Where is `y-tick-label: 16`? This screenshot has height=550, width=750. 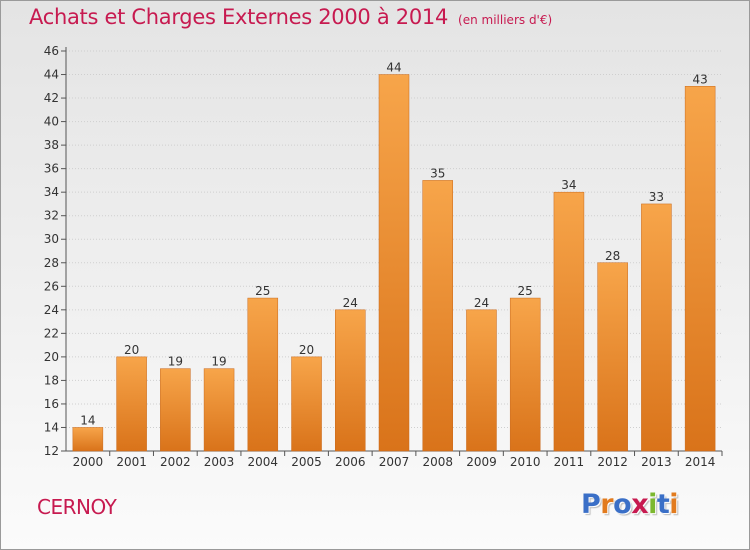
y-tick-label: 16 is located at coordinates (51, 404).